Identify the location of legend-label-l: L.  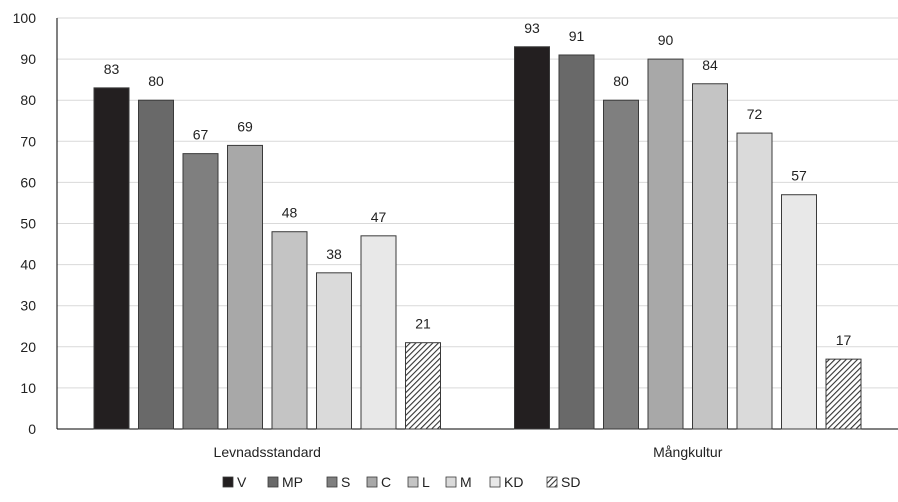
(426, 482).